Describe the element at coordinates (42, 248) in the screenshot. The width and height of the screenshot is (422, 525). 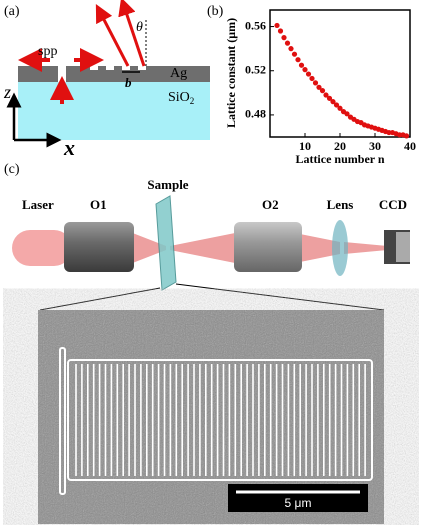
I see `laser-beam` at that location.